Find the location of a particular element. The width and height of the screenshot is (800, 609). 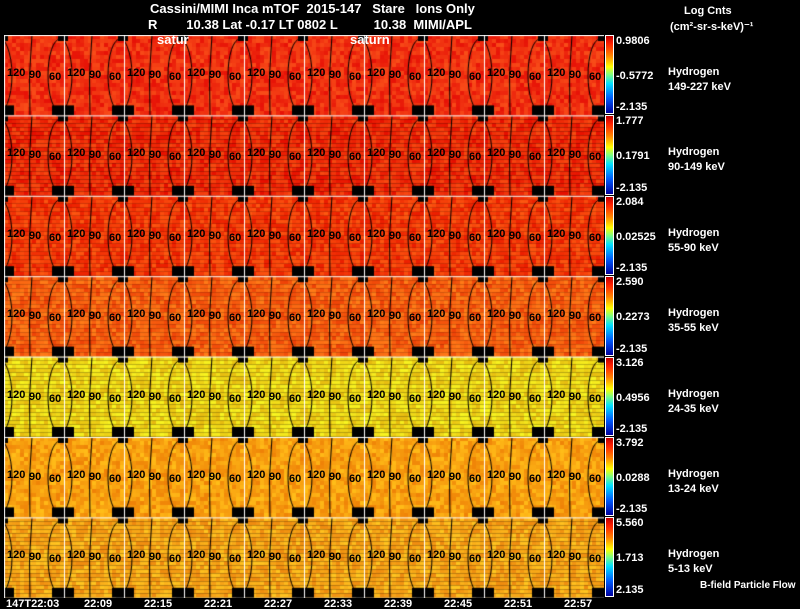

x-tick-label: 147T22:03 is located at coordinates (33, 603).